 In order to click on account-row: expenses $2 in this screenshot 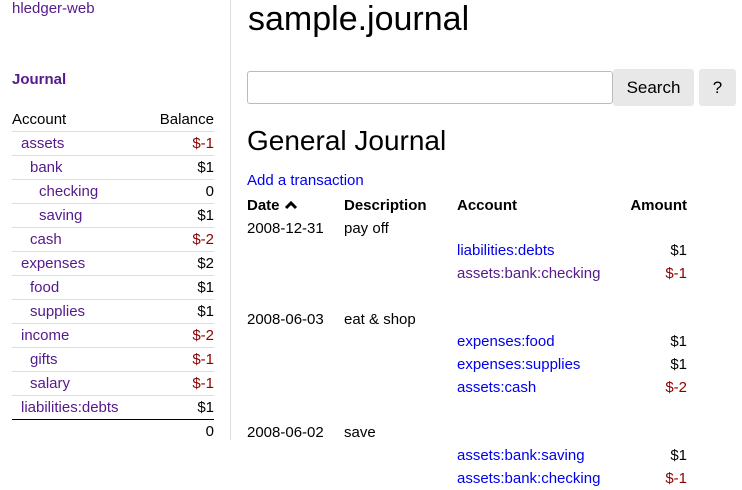, I will do `click(113, 263)`.